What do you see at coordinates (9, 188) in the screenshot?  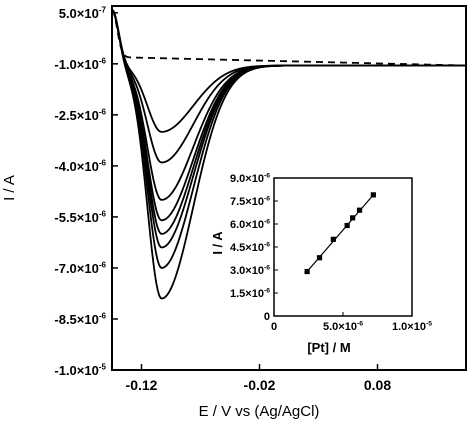 I see `y-axis-label: I / A` at bounding box center [9, 188].